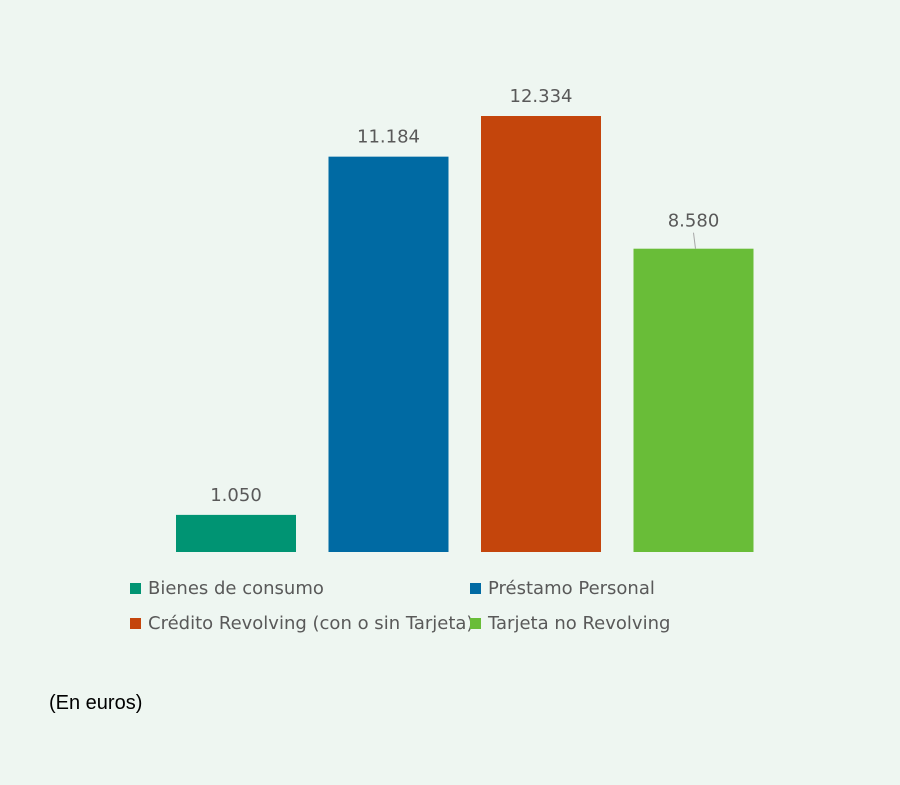 This screenshot has height=785, width=900. Describe the element at coordinates (236, 533) in the screenshot. I see `bar-bienes-de-consumo` at that location.